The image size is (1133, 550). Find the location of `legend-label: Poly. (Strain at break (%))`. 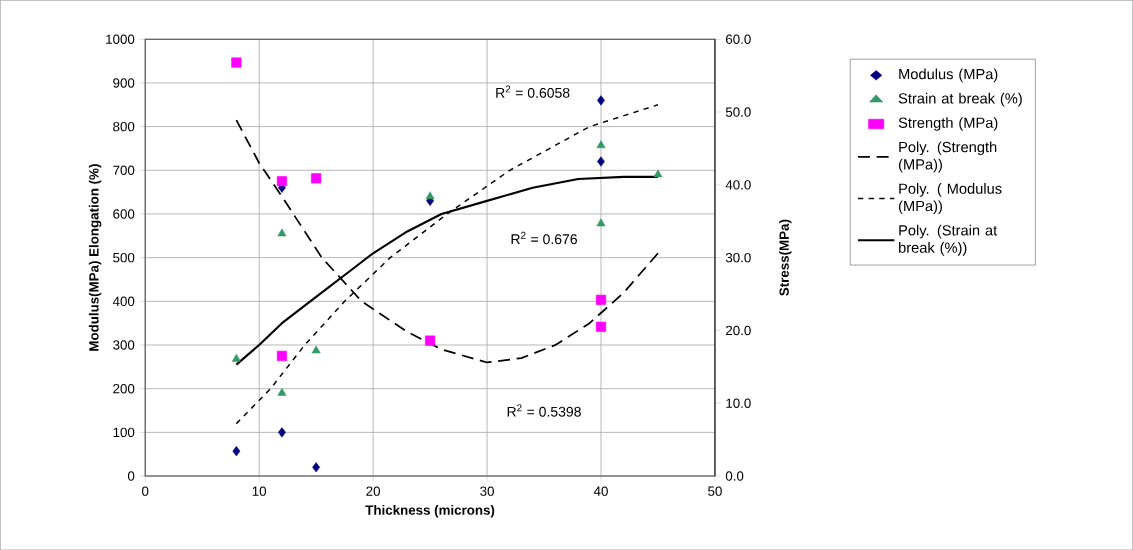

legend-label: Poly. (Strain at break (%)) is located at coordinates (948, 240).